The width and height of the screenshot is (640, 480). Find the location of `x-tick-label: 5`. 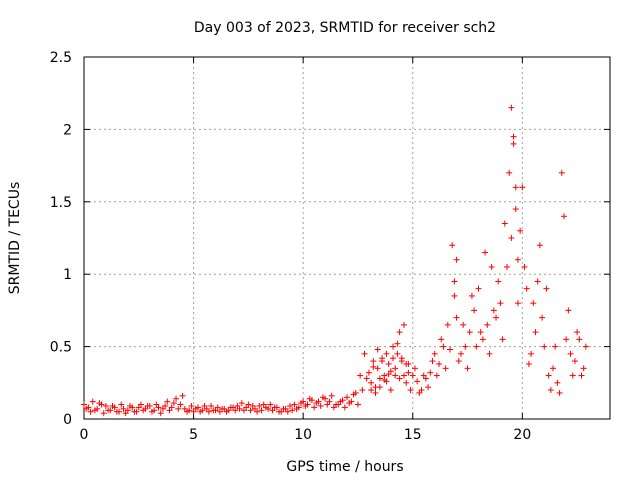

x-tick-label: 5 is located at coordinates (193, 435).